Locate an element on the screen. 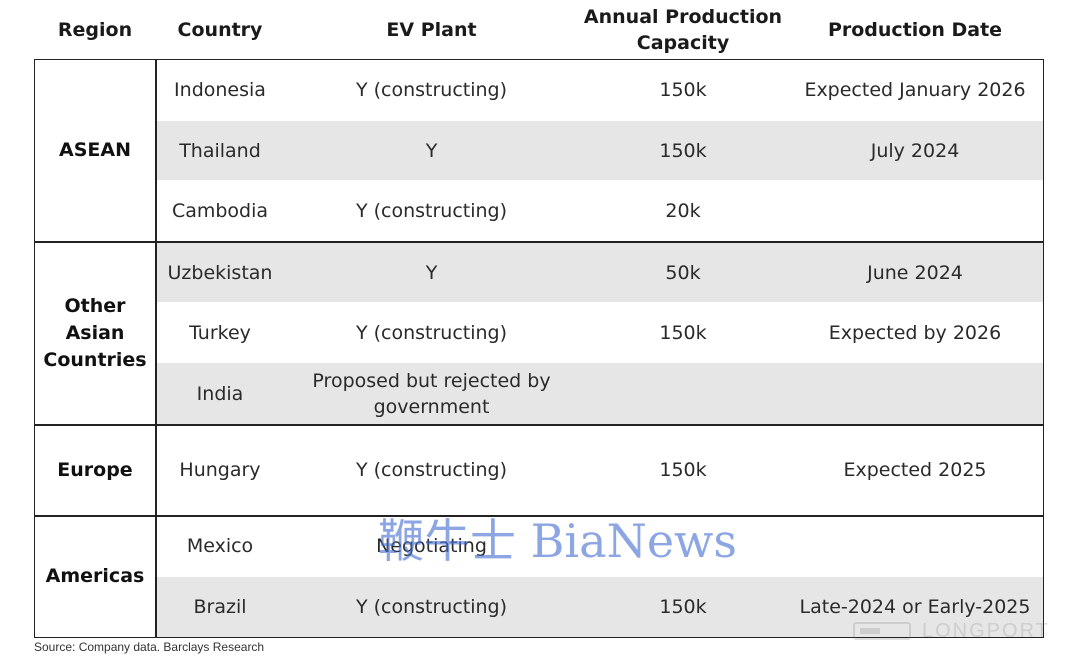 The height and width of the screenshot is (663, 1080). cell-production-date: Expected January 2026 is located at coordinates (915, 90).